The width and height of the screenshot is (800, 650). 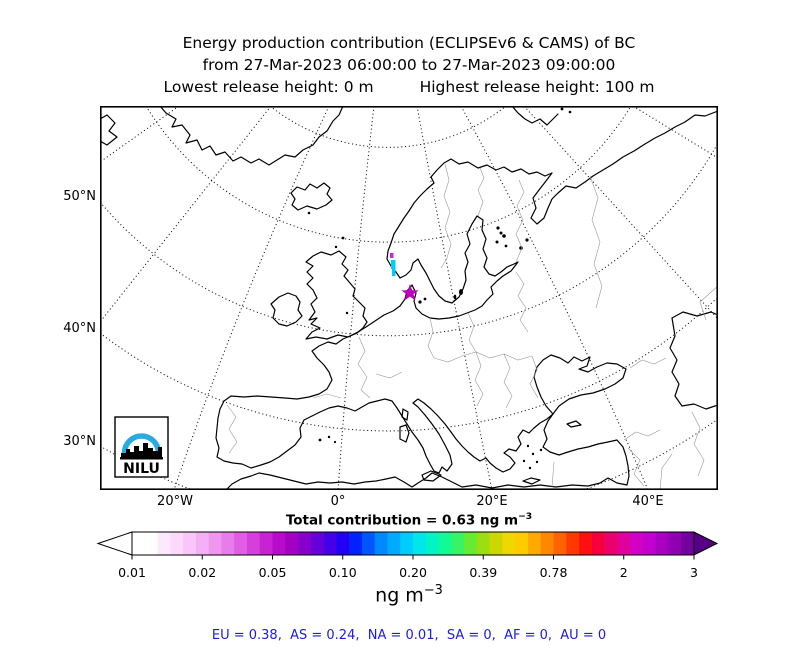 What do you see at coordinates (553, 572) in the screenshot?
I see `colorbar-tick-label-6: 0.78` at bounding box center [553, 572].